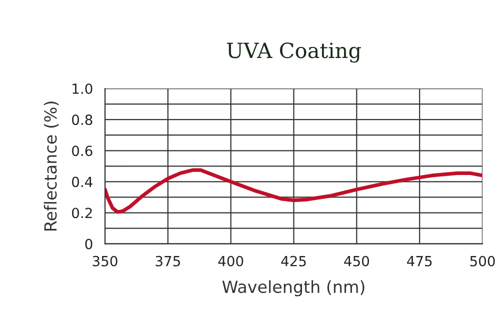 This screenshot has height=334, width=500. I want to click on chart-title: UVA Coating, so click(293, 52).